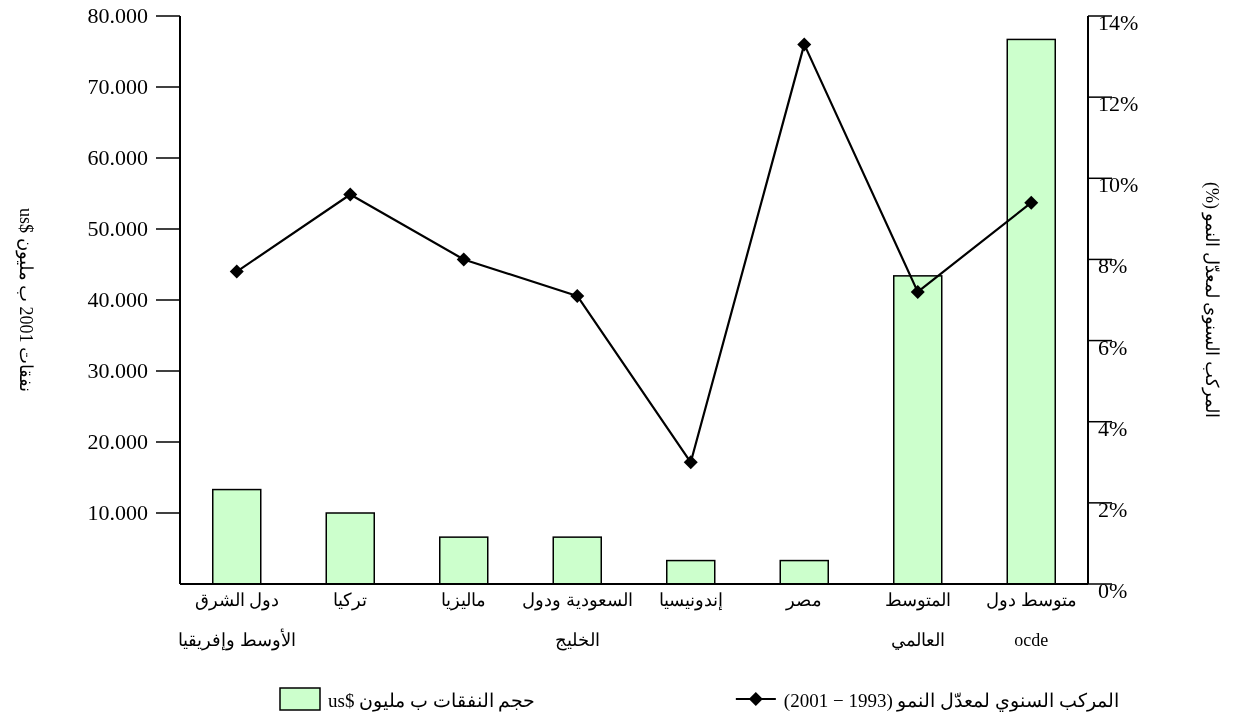 The width and height of the screenshot is (1236, 722). What do you see at coordinates (1113, 590) in the screenshot?
I see `y2-tick-label: 0%` at bounding box center [1113, 590].